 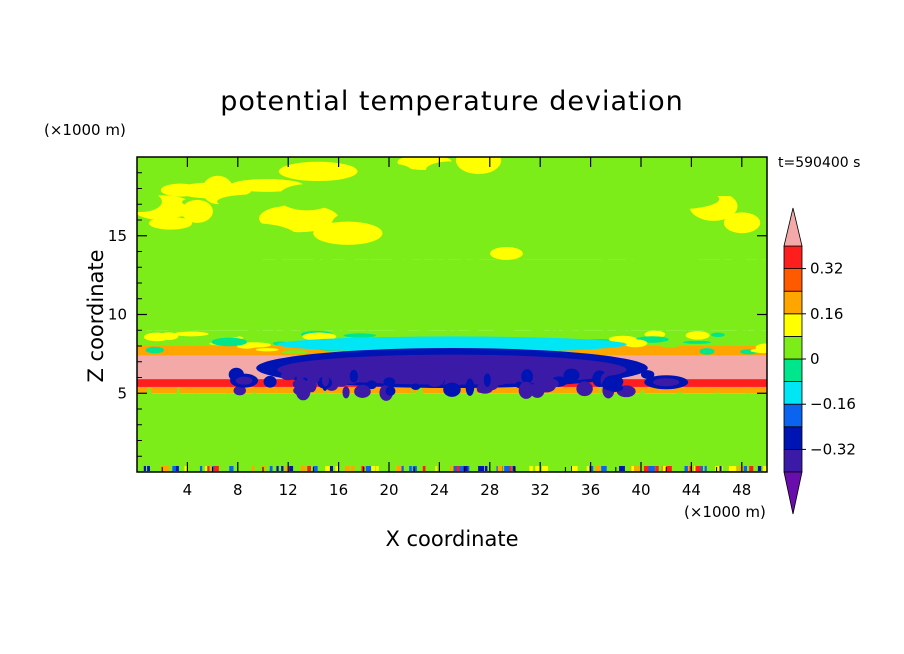 I want to click on colorbar: 0.32 0.16 0 −0.16 −0.32, so click(x=819, y=361).